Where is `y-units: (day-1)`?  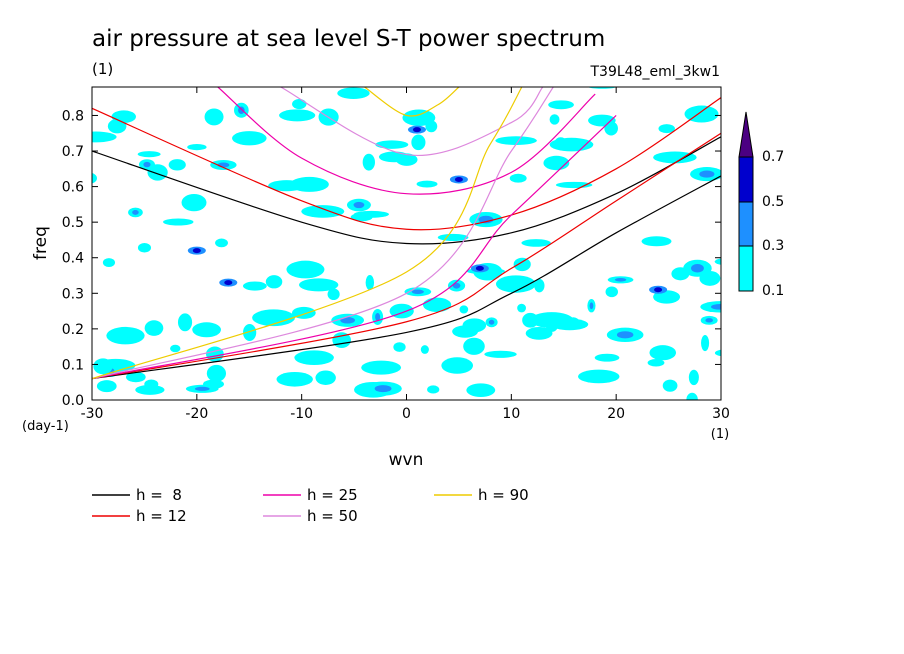 y-units: (day-1) is located at coordinates (45, 426).